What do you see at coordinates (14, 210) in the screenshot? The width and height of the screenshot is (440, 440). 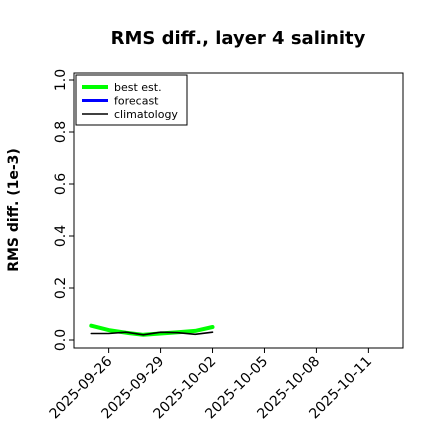 I see `y-axis-label: RMS diff. (1e-3)` at bounding box center [14, 210].